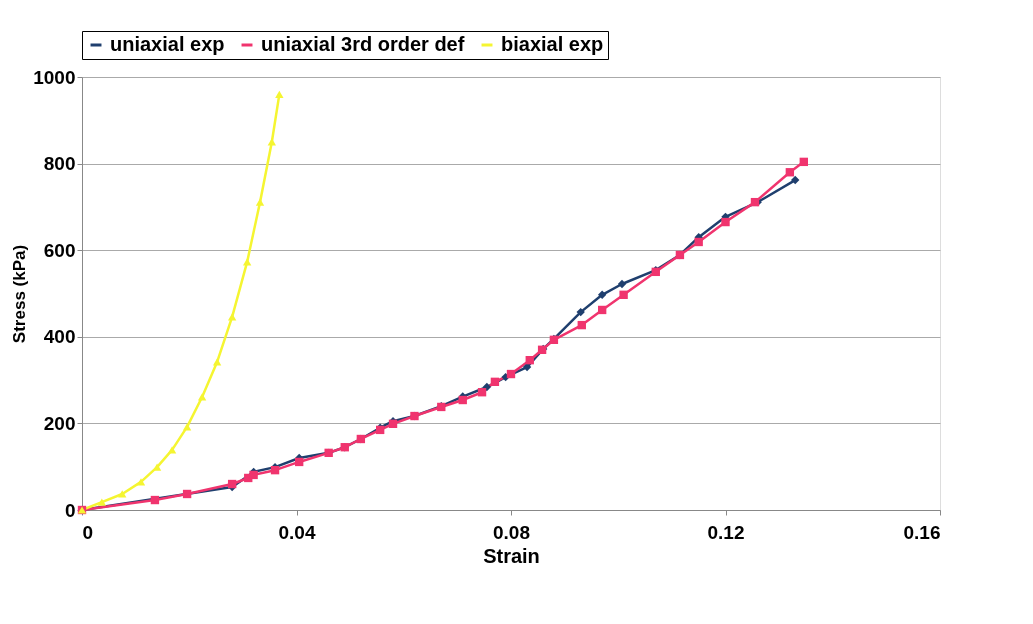 This screenshot has height=624, width=1033. What do you see at coordinates (726, 532) in the screenshot?
I see `x-tick-label: 0.12` at bounding box center [726, 532].